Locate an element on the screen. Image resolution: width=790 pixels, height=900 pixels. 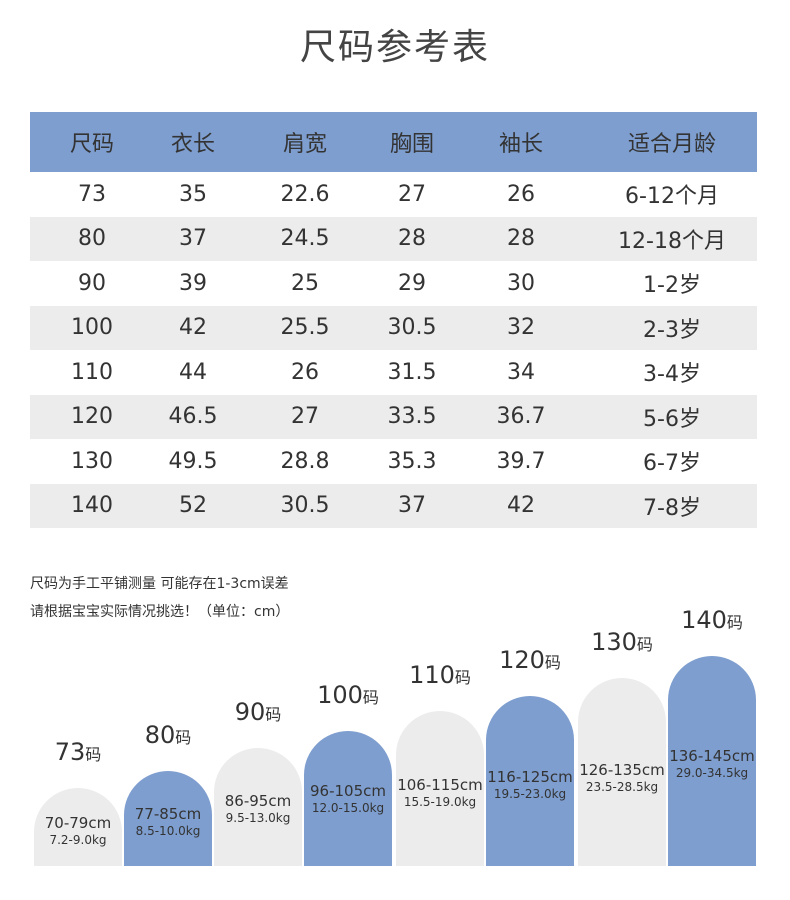
table-cell: 100 is located at coordinates (92, 328).